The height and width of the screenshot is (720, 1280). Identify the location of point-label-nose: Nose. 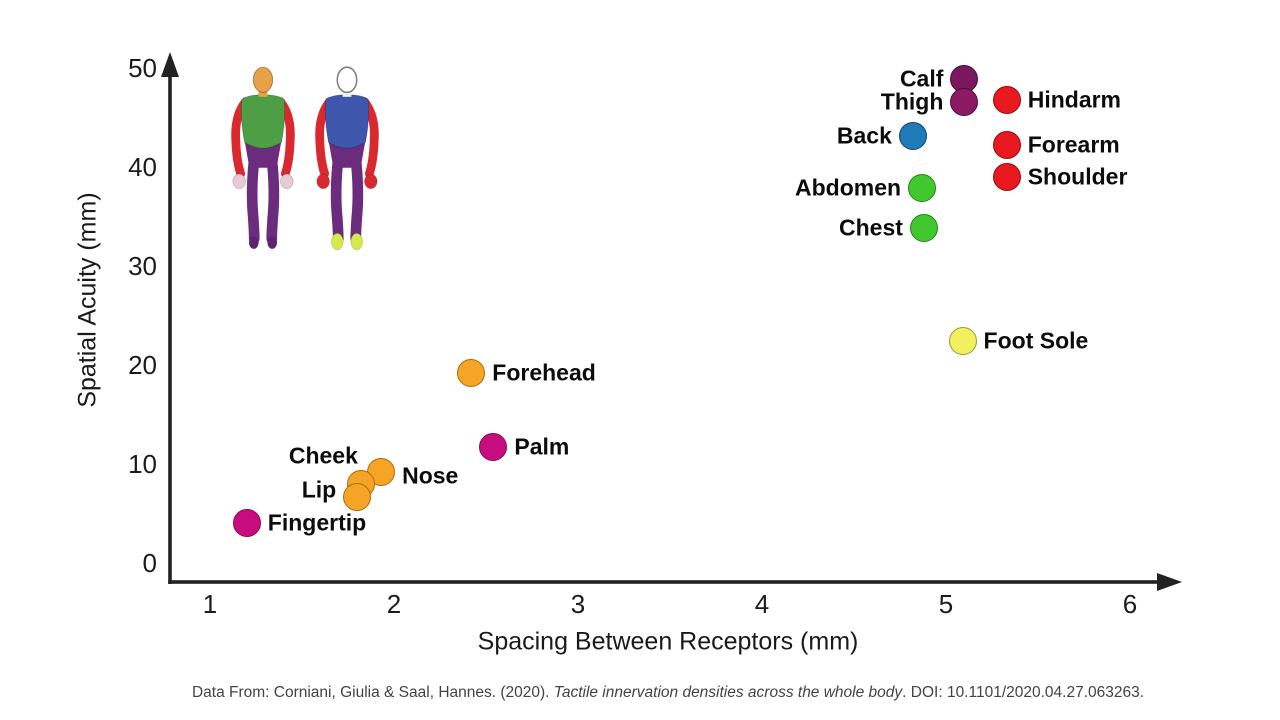
(430, 475).